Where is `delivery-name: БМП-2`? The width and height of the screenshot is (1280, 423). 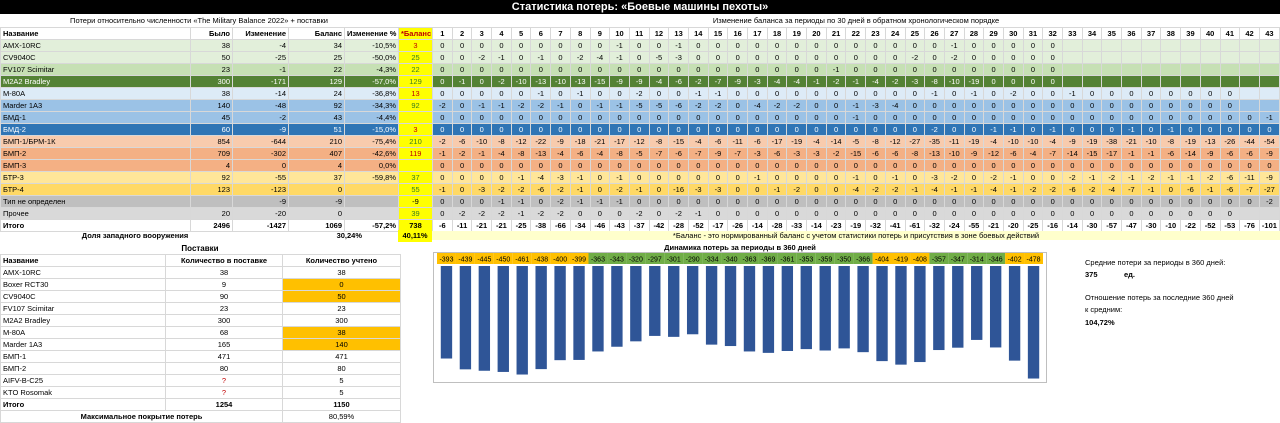
delivery-name: БМП-2 is located at coordinates (83, 368).